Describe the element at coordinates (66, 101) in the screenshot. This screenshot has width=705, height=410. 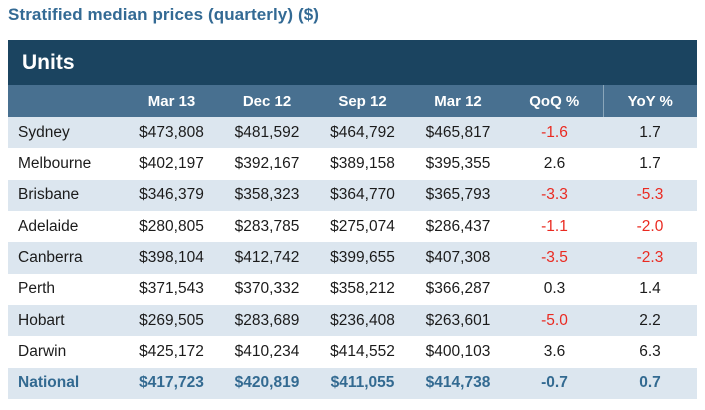
I see `column-header-city` at that location.